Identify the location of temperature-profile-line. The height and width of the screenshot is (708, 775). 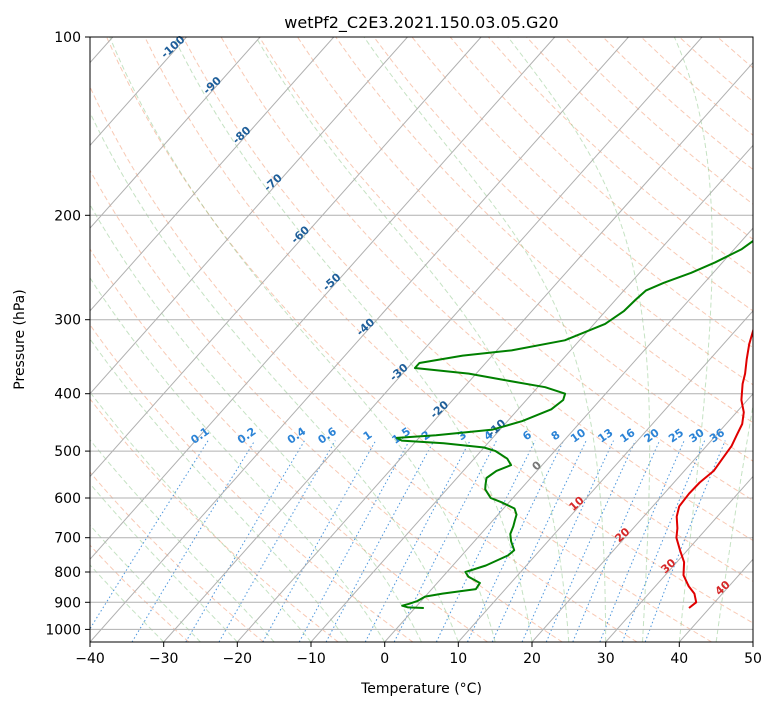
(714, 468).